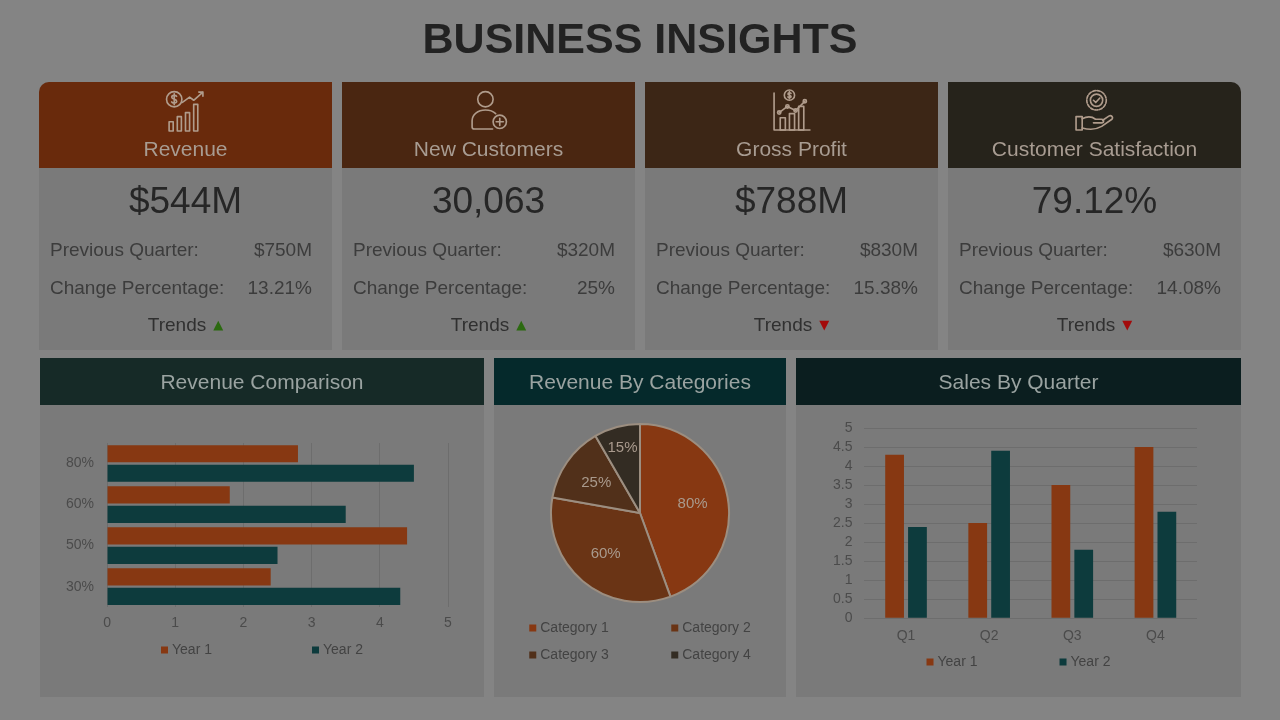 The image size is (1280, 720). What do you see at coordinates (185, 200) in the screenshot?
I see `text: $544M` at bounding box center [185, 200].